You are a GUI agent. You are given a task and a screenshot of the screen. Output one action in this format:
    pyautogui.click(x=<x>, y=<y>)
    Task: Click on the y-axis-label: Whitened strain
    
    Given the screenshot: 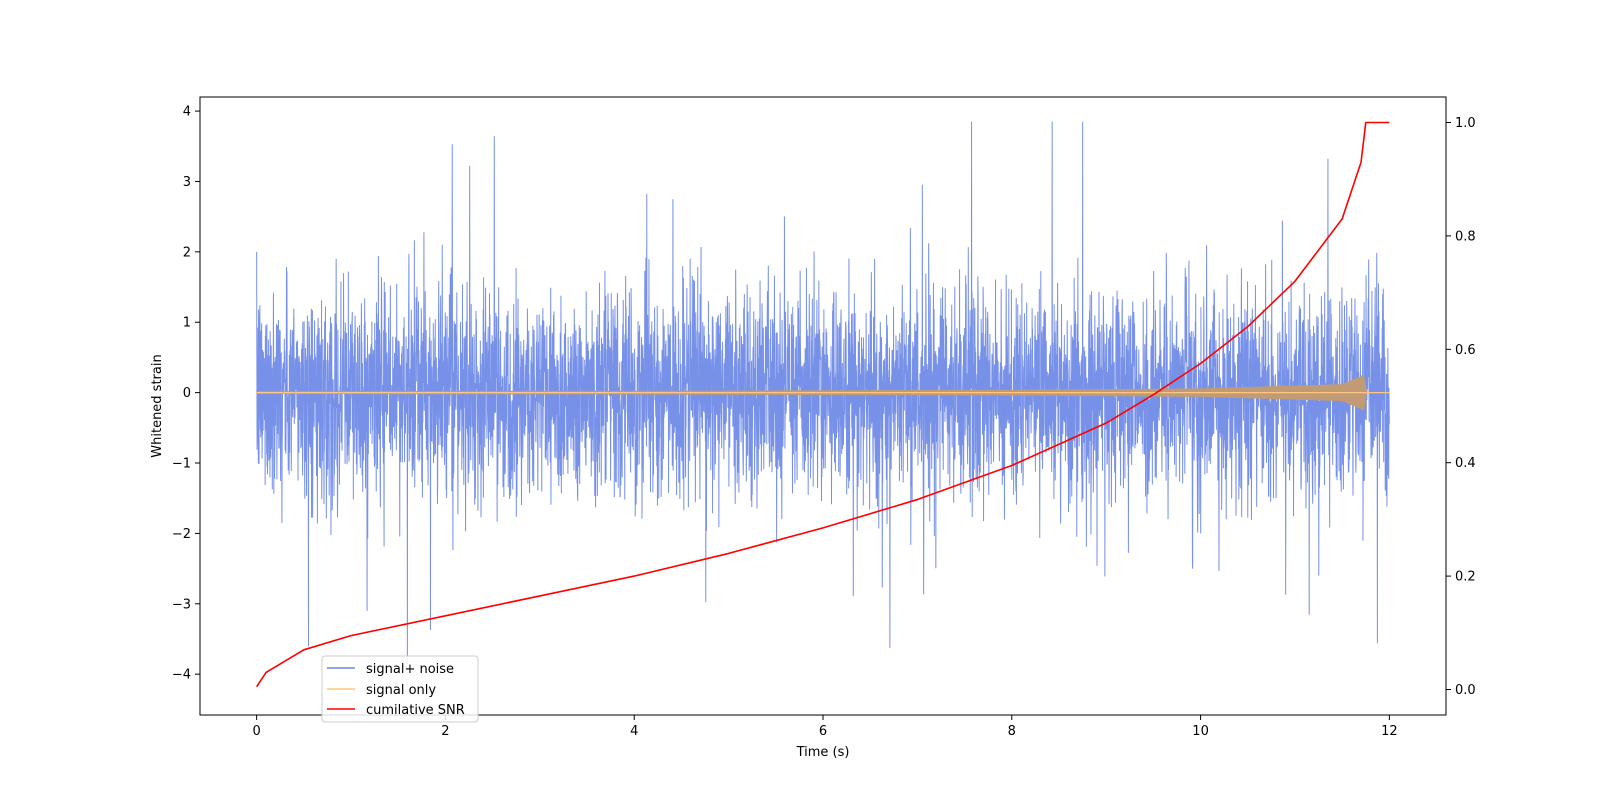 What is the action you would take?
    pyautogui.click(x=157, y=405)
    